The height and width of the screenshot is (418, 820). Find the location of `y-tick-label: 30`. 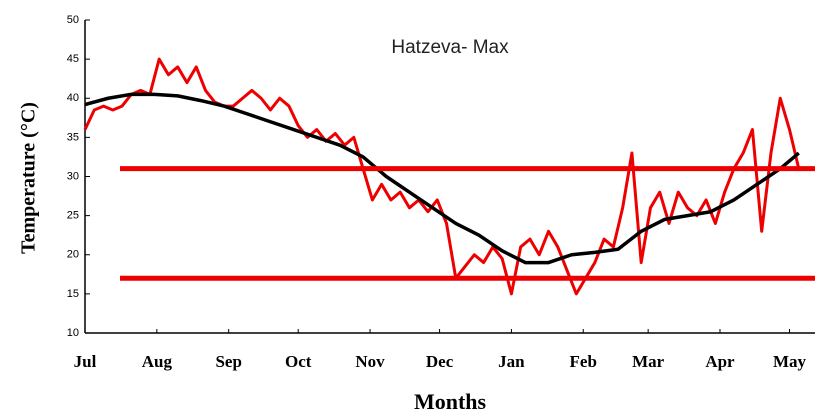

y-tick-label: 30 is located at coordinates (73, 176).